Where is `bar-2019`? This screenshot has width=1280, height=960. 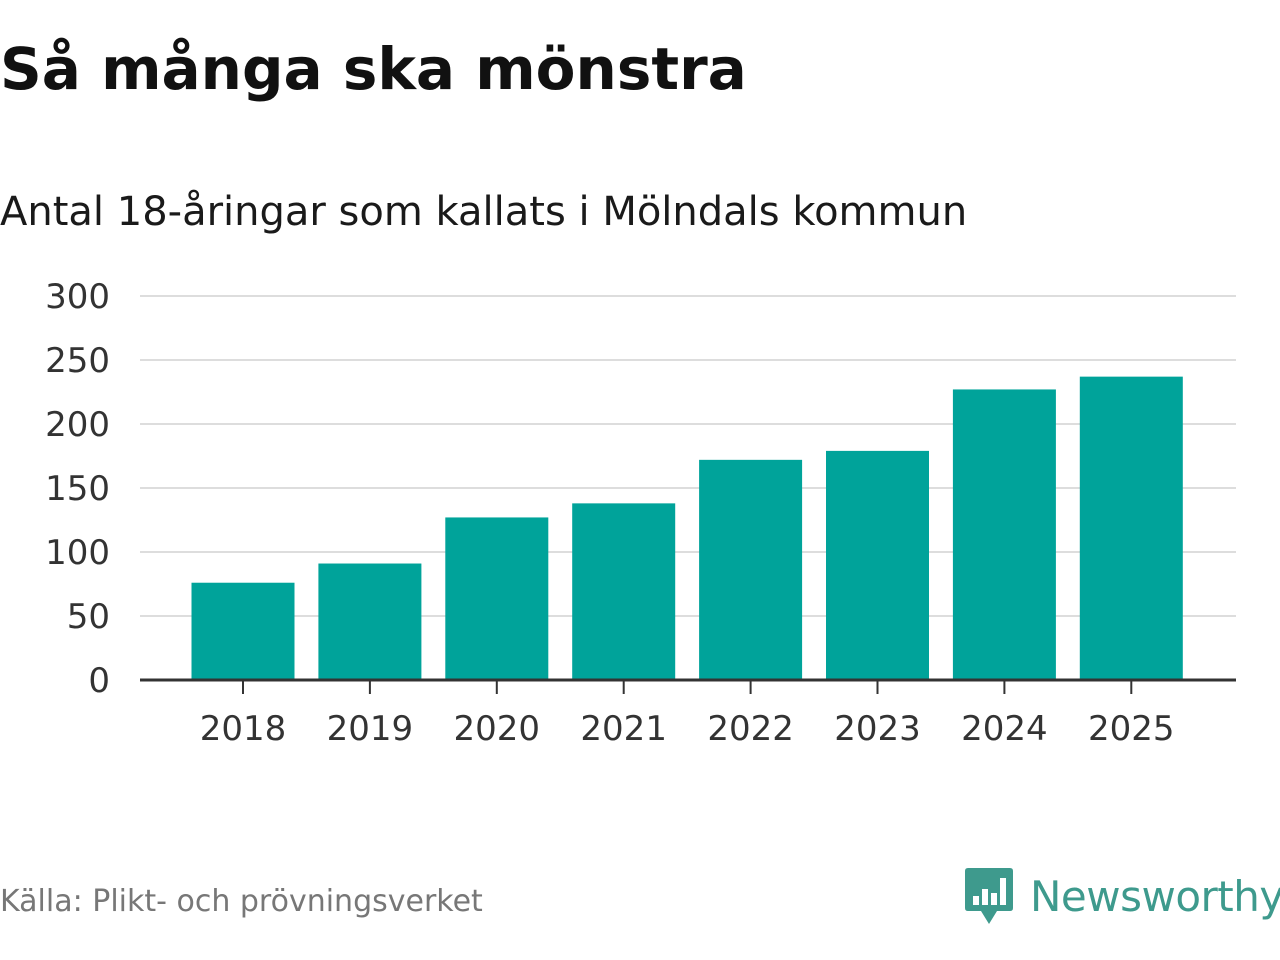
bar-2019 is located at coordinates (370, 621).